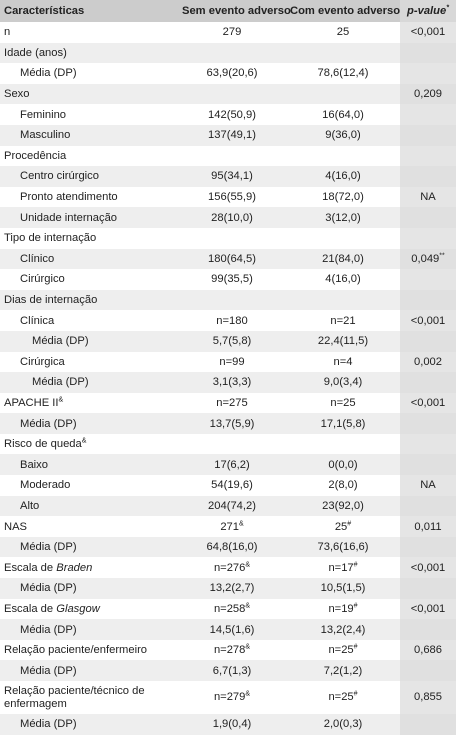 The image size is (456, 735). What do you see at coordinates (343, 588) in the screenshot?
I see `cell-with-event: 10,5(1,5)` at bounding box center [343, 588].